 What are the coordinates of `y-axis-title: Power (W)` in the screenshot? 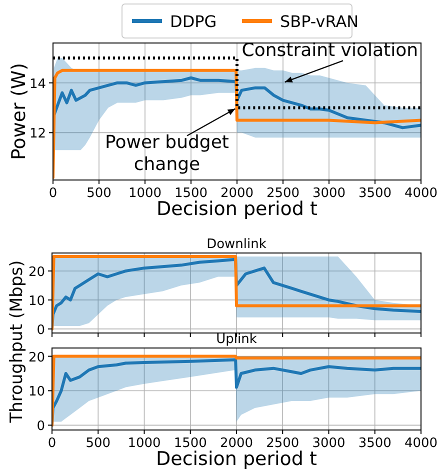 It's located at (19, 111).